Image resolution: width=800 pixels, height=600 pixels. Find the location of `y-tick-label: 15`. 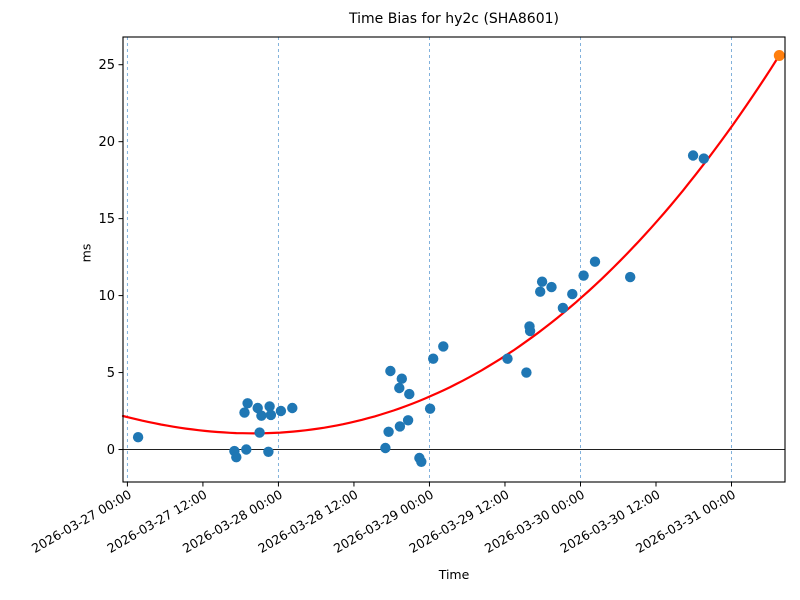

y-tick-label: 15 is located at coordinates (106, 219).